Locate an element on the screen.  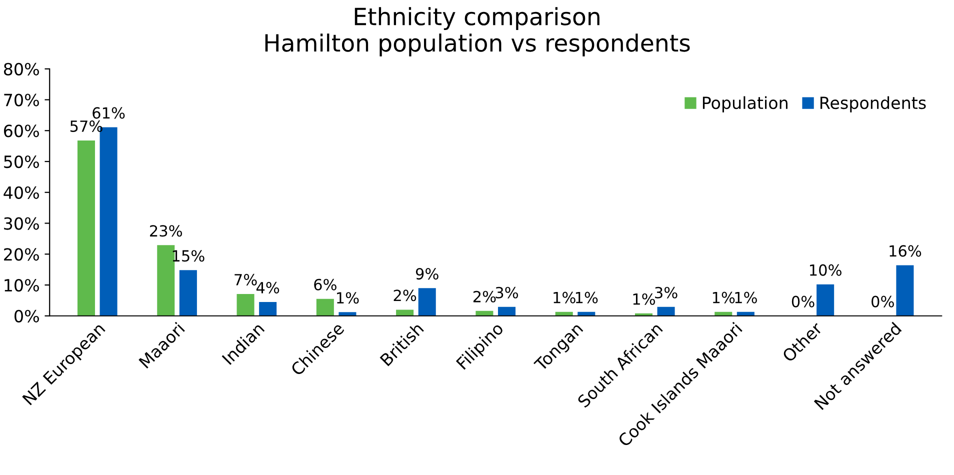
data-label: 61% is located at coordinates (108, 113).